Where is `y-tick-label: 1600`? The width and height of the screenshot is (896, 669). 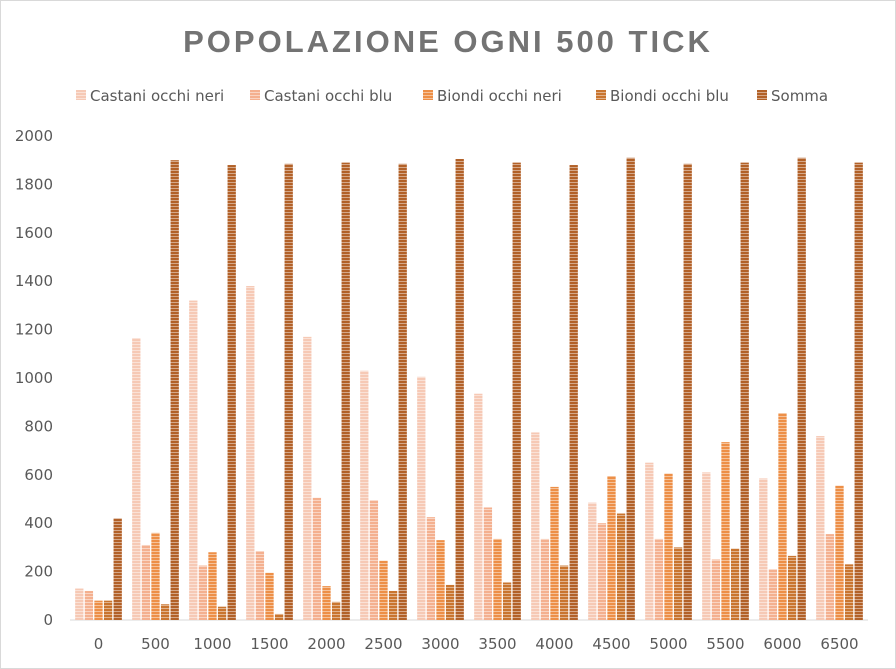 y-tick-label: 1600 is located at coordinates (34, 233).